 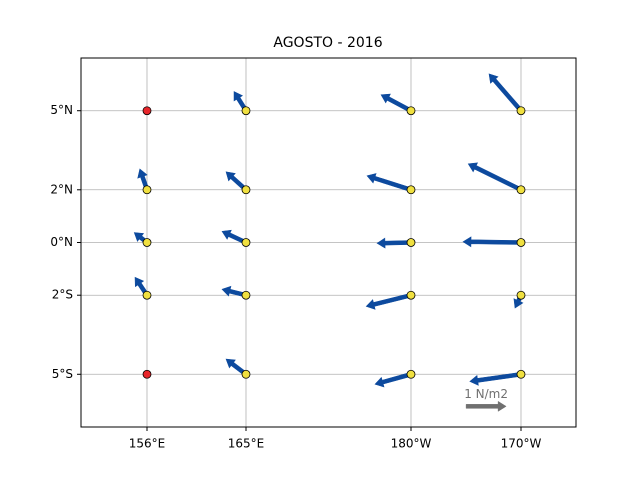 What do you see at coordinates (62, 374) in the screenshot?
I see `y-tick-label: 5°S` at bounding box center [62, 374].